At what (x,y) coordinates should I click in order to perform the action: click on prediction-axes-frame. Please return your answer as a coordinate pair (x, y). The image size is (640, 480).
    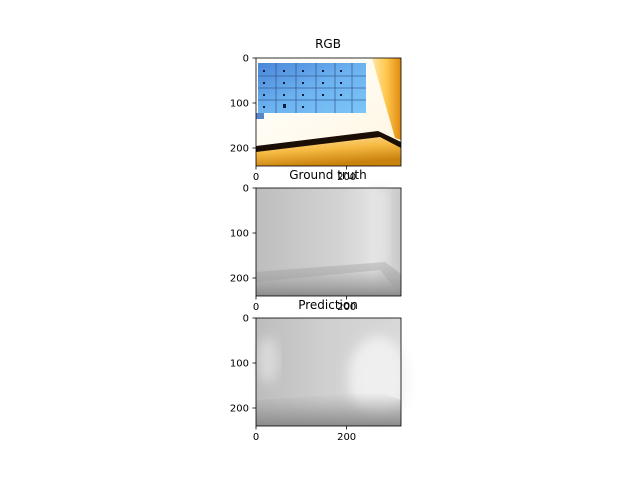
    Looking at the image, I should click on (328, 372).